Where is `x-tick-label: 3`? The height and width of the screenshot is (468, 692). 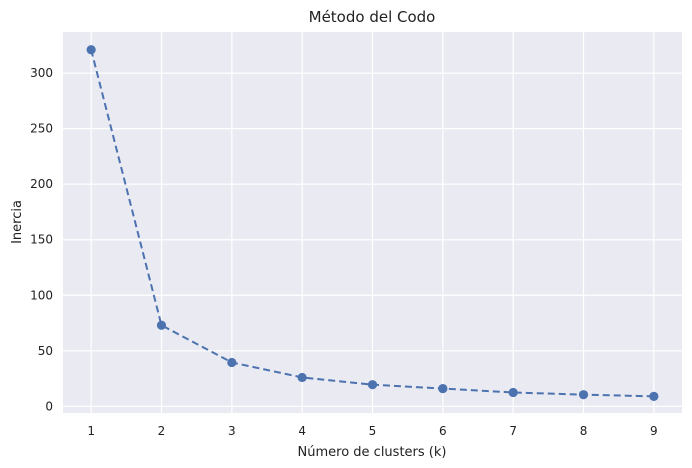
x-tick-label: 3 is located at coordinates (232, 431).